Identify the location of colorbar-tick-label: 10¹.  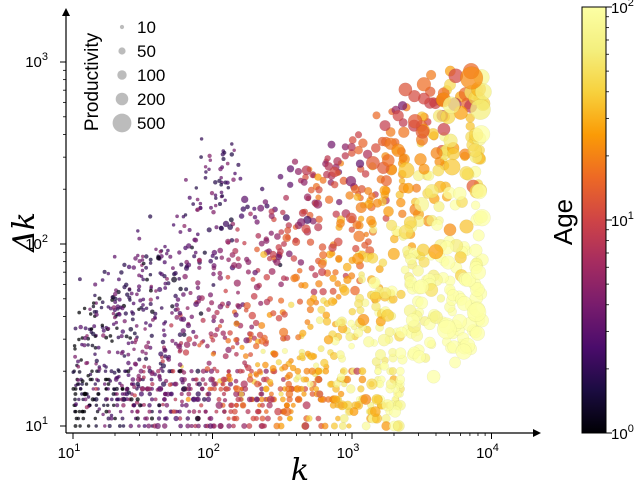
(622, 220).